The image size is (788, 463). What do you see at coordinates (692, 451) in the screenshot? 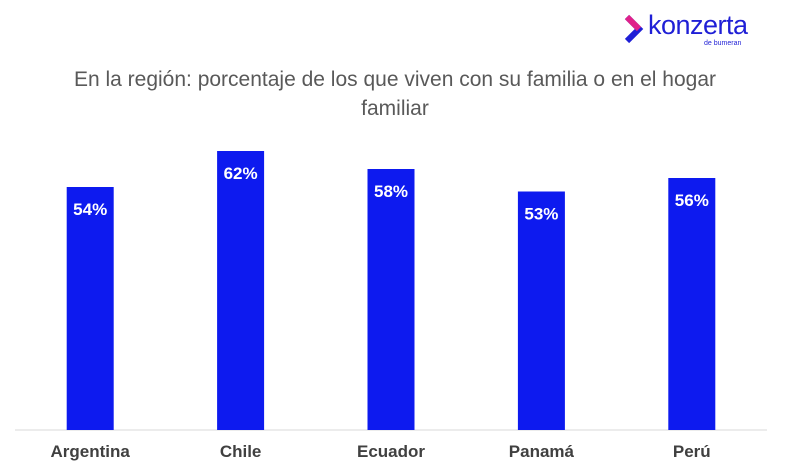
I see `x-tick-label: Perú` at bounding box center [692, 451].